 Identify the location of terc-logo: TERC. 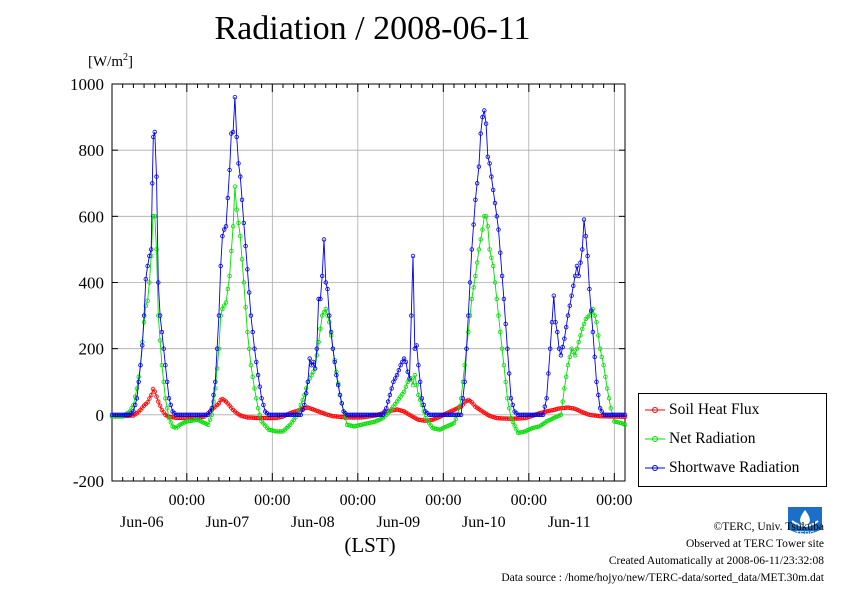
(805, 521).